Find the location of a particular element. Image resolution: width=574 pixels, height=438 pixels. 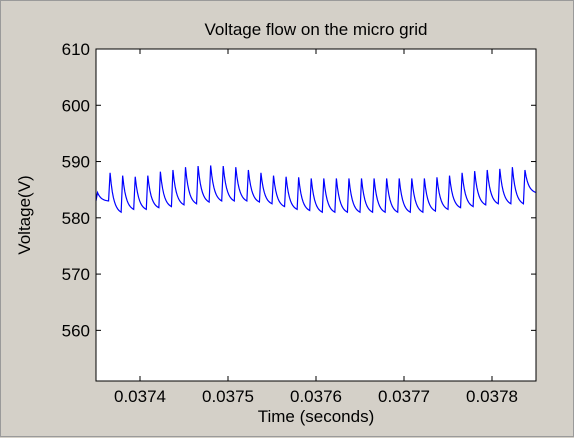

chart-title: Voltage flow on the micro grid is located at coordinates (315, 29).